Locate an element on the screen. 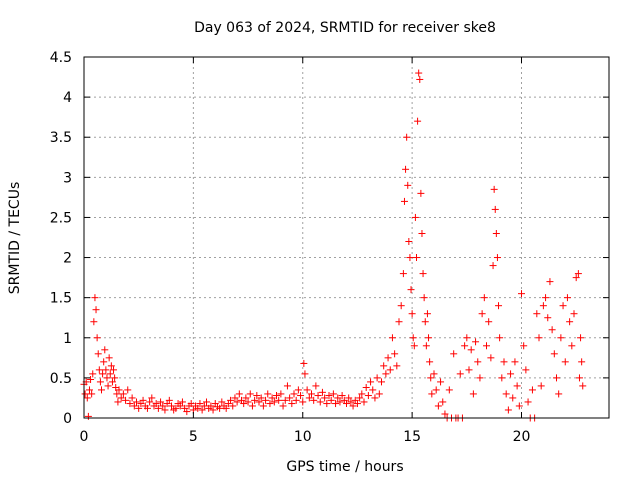 This screenshot has width=640, height=480. y-tick-label: 4 is located at coordinates (67, 98).